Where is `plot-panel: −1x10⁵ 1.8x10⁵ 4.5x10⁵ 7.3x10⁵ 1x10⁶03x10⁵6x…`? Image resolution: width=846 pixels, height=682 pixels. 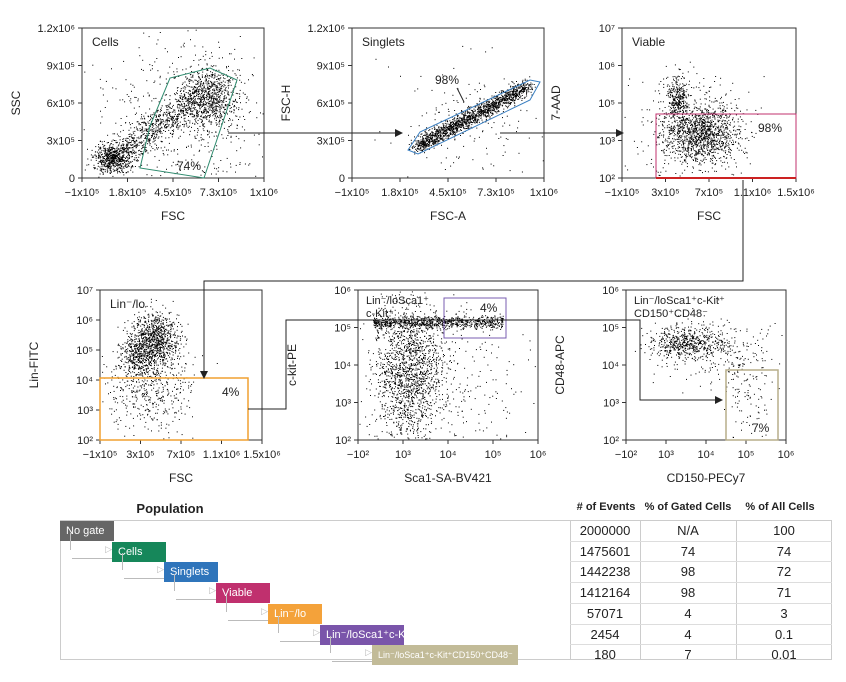
plot-panel: −1x10⁵ 1.8x10⁵ 4.5x10⁵ 7.3x10⁵ 1x10⁶03x10⁵6x… is located at coordinates (143, 123).